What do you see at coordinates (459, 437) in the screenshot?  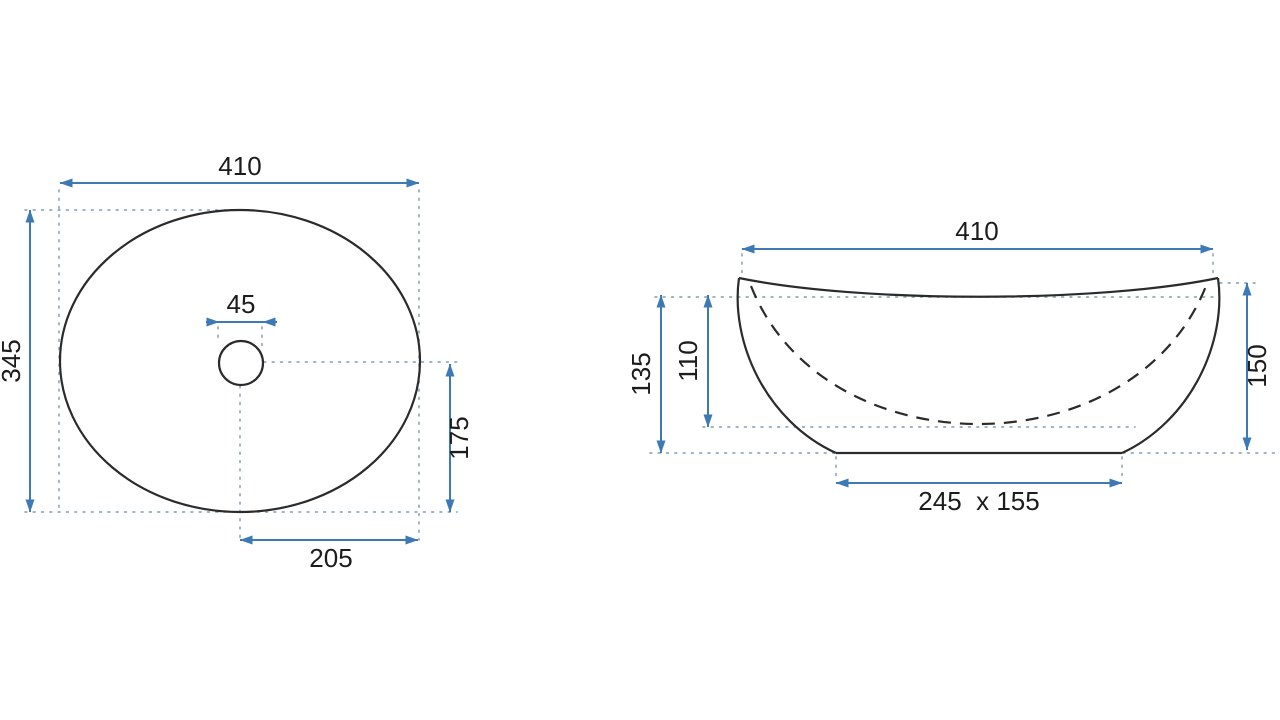 I see `dim-label-drain-vertical: 175` at bounding box center [459, 437].